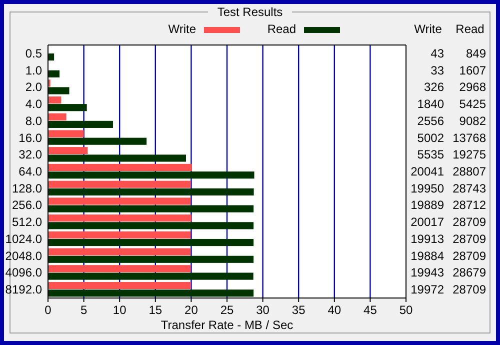 The image size is (500, 345). Describe the element at coordinates (30, 171) in the screenshot. I see `y-tick-label: 64.0` at that location.